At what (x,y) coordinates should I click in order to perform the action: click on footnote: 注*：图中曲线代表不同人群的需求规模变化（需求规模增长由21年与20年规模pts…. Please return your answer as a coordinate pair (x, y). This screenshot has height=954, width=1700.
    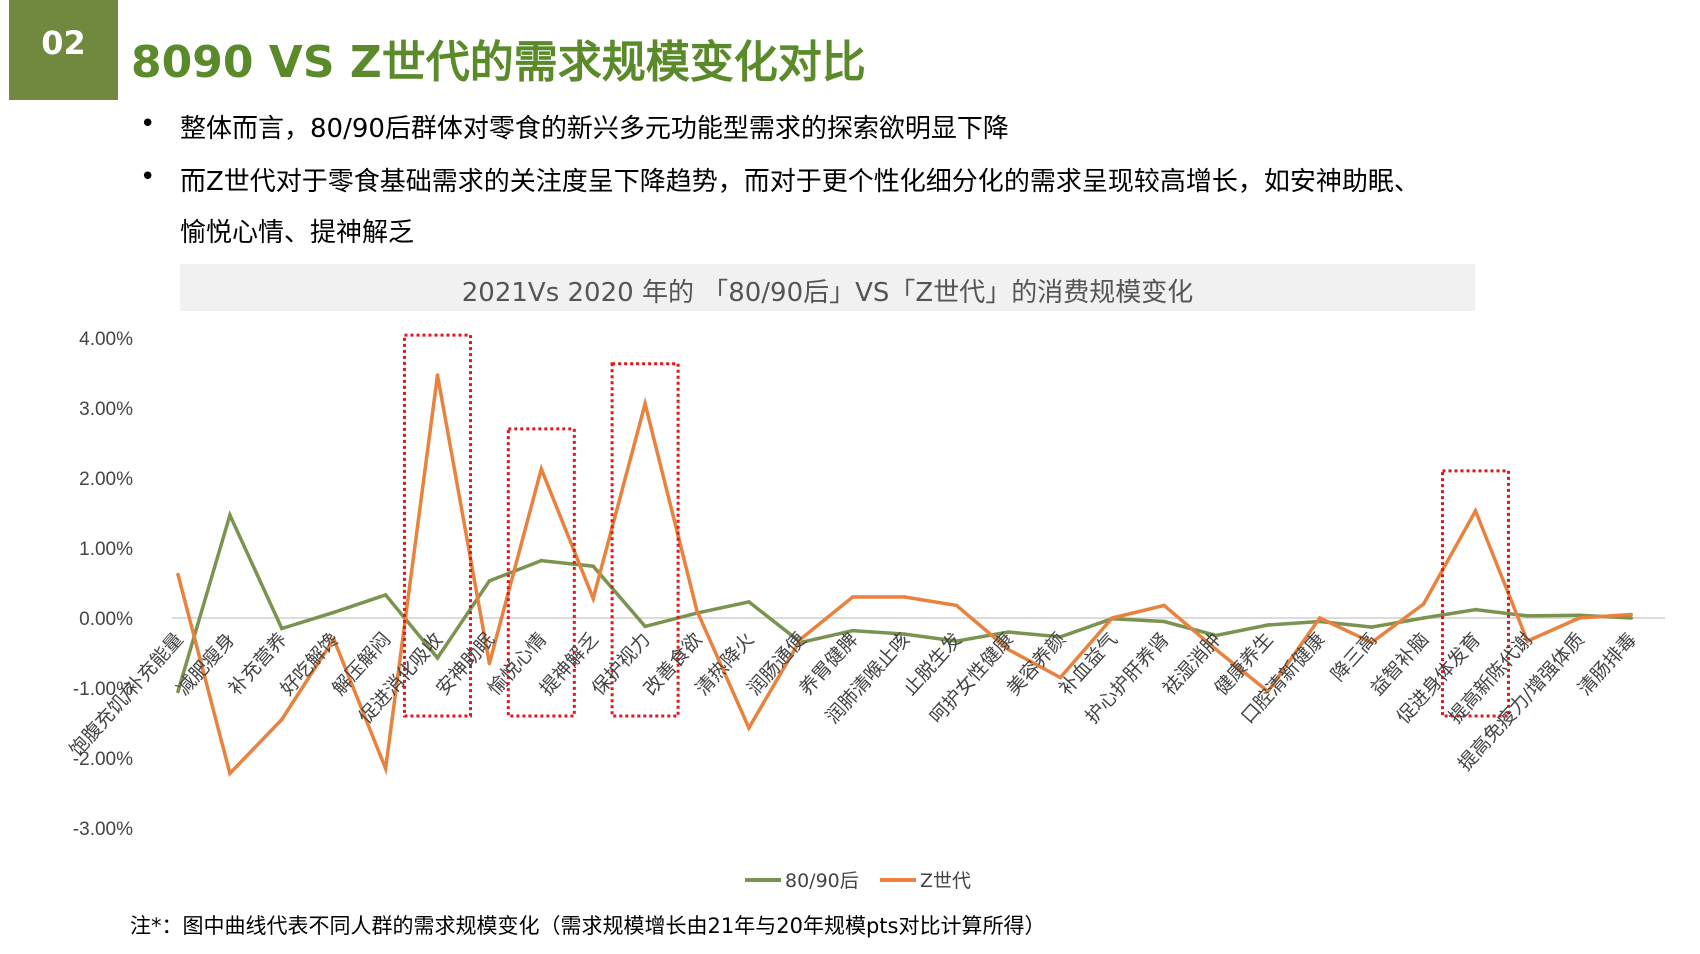
    Looking at the image, I should click on (588, 926).